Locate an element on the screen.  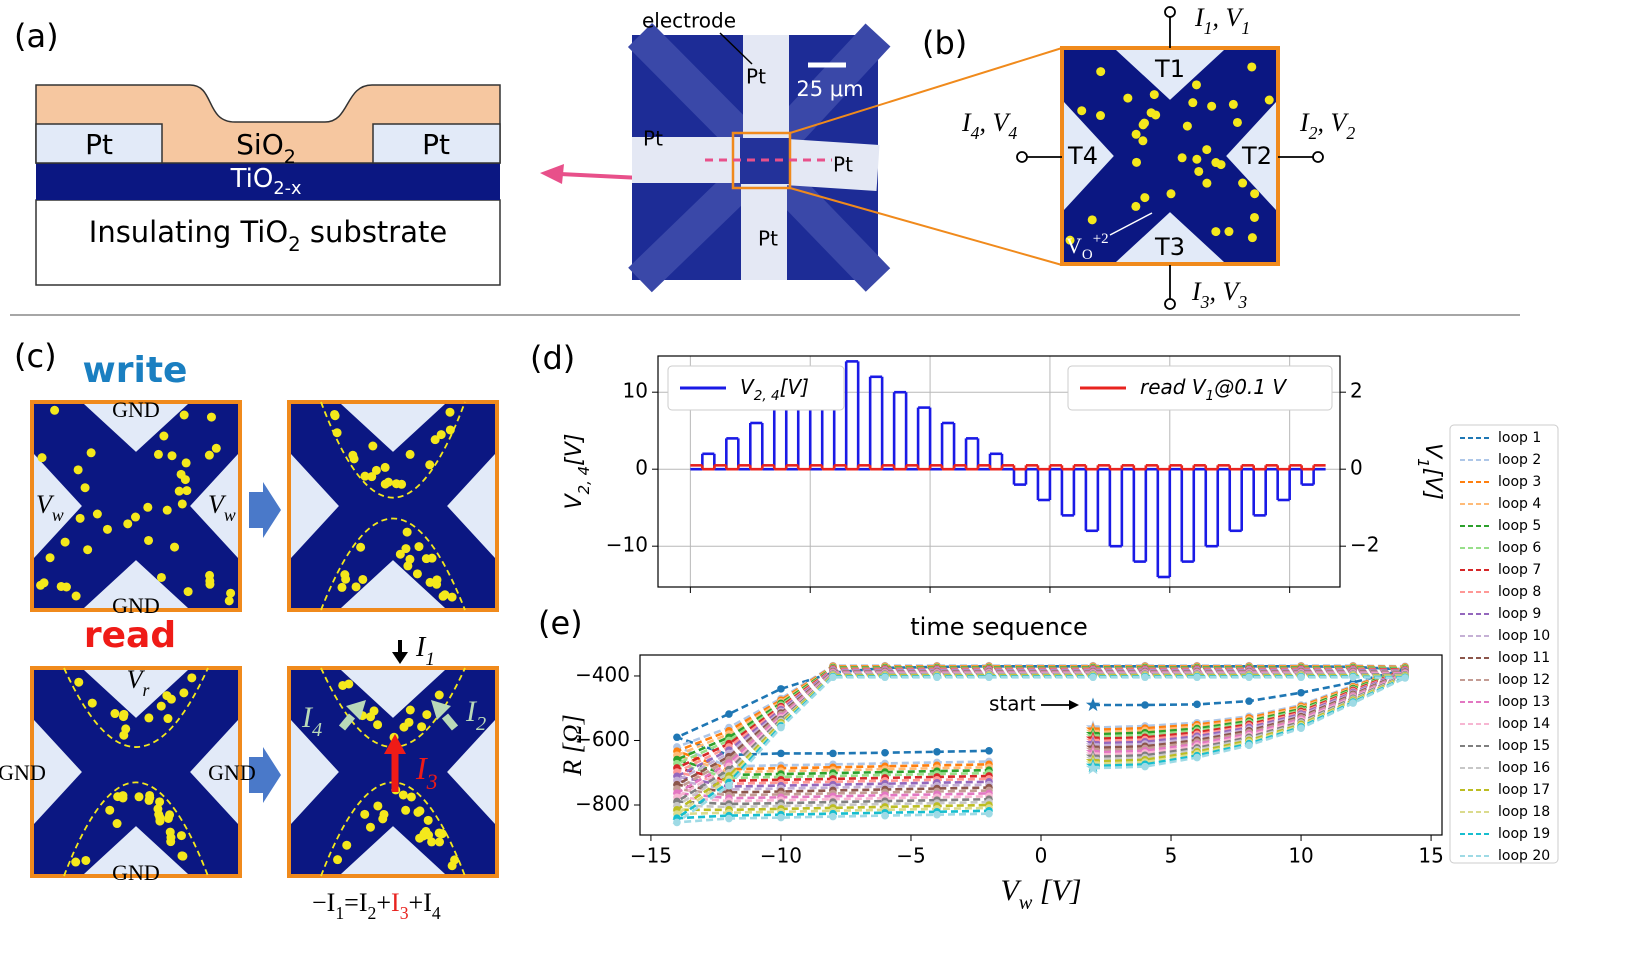
panel-label: (c) is located at coordinates (35, 356).